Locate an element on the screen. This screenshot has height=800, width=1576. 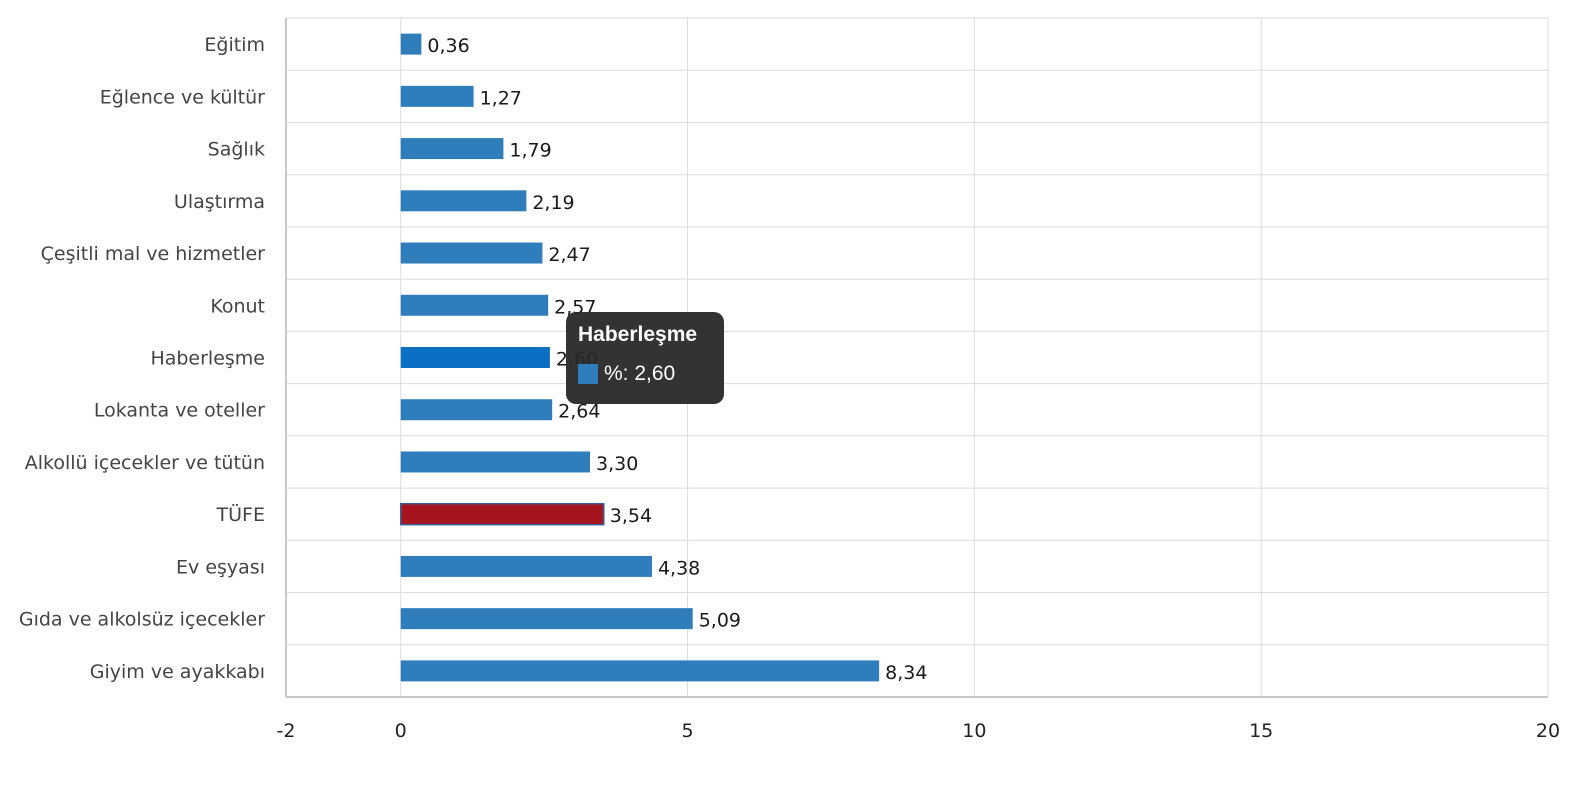
data-label: 2,64 is located at coordinates (579, 412).